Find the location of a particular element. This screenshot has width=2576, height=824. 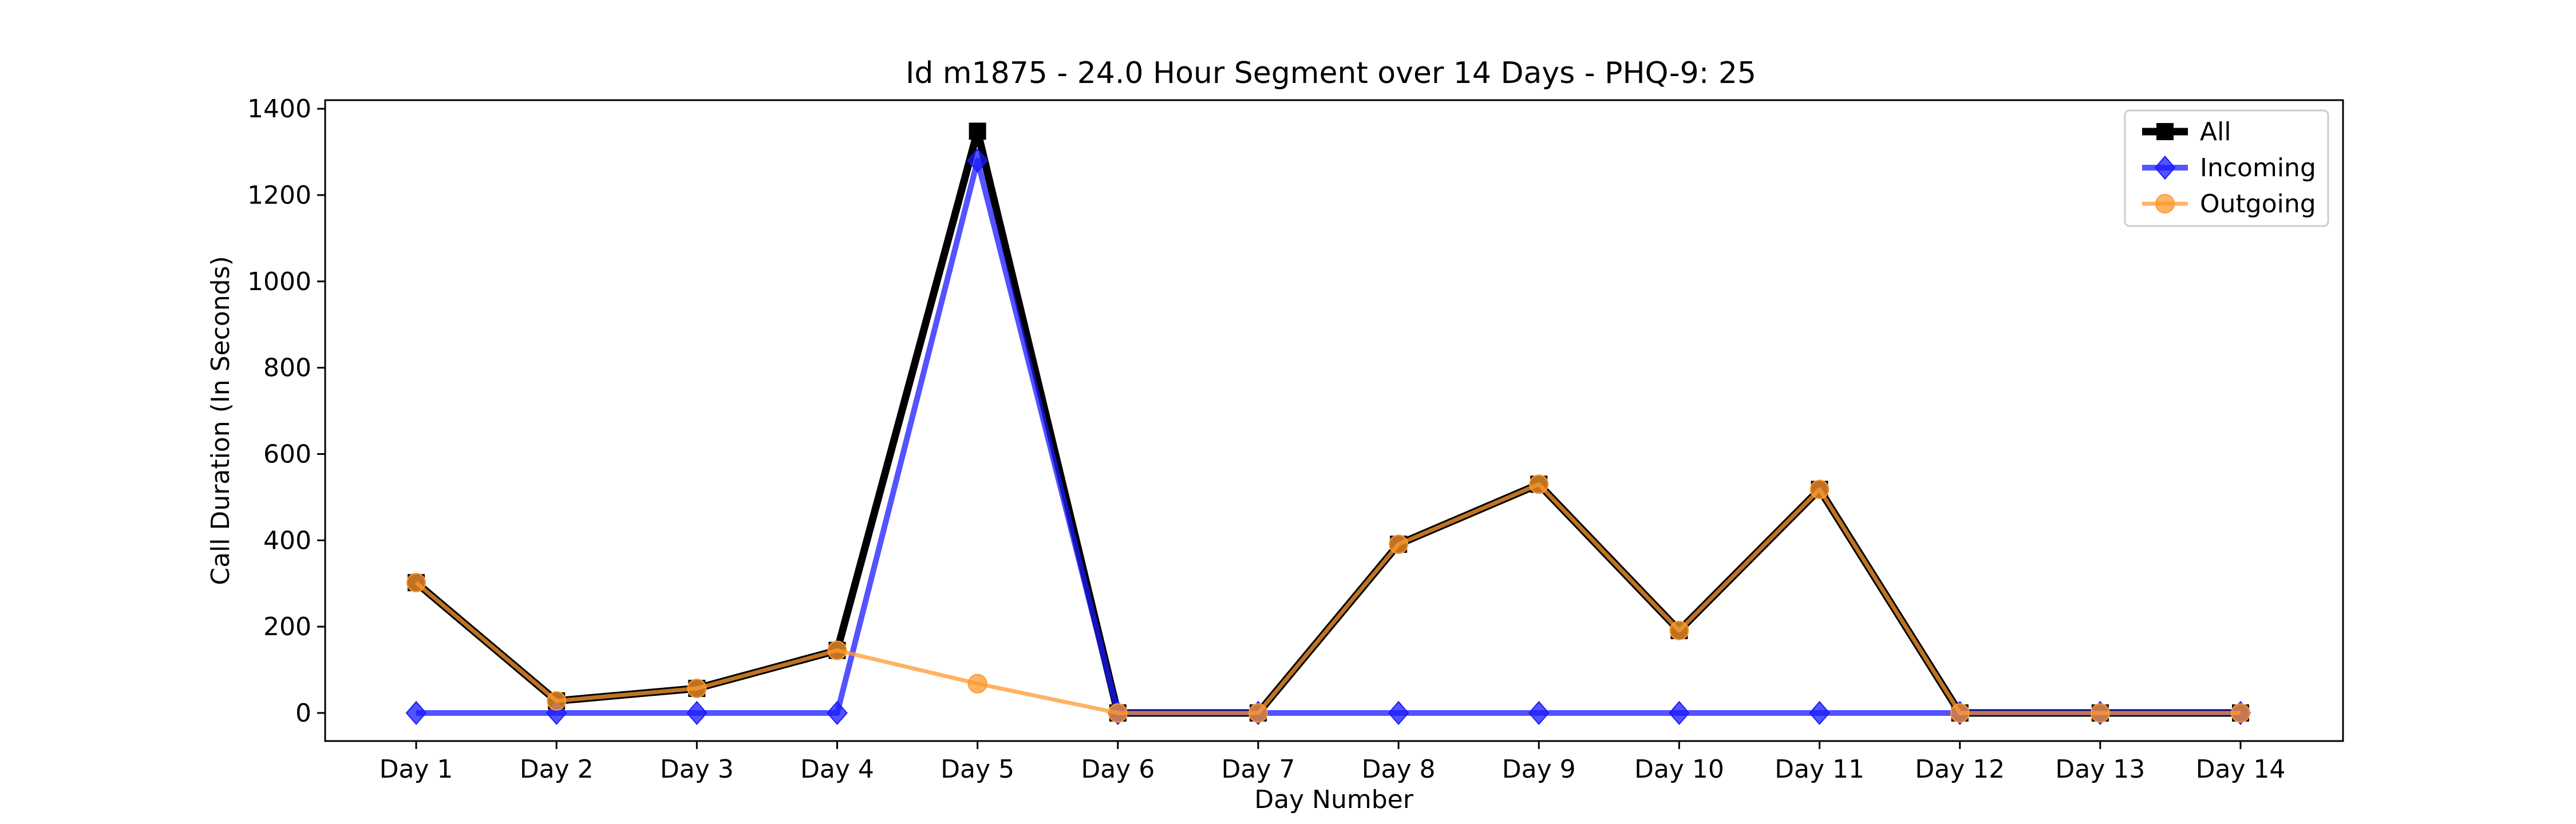

x-tick-label: Day 1 is located at coordinates (416, 769).